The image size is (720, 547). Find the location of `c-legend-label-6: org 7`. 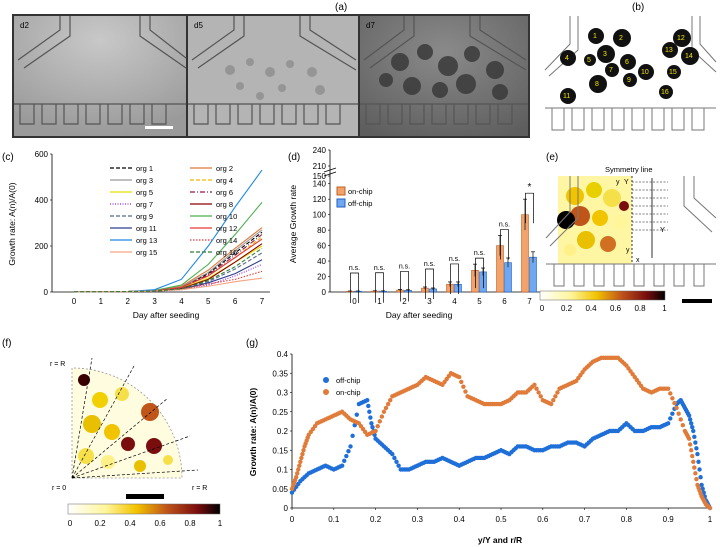

c-legend-label-6: org 7 is located at coordinates (144, 204).